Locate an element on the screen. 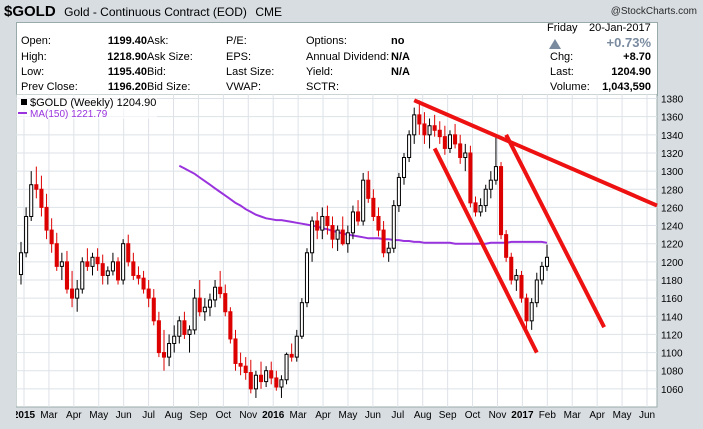 This screenshot has width=703, height=429. y-tick-label: 1360 is located at coordinates (672, 118).